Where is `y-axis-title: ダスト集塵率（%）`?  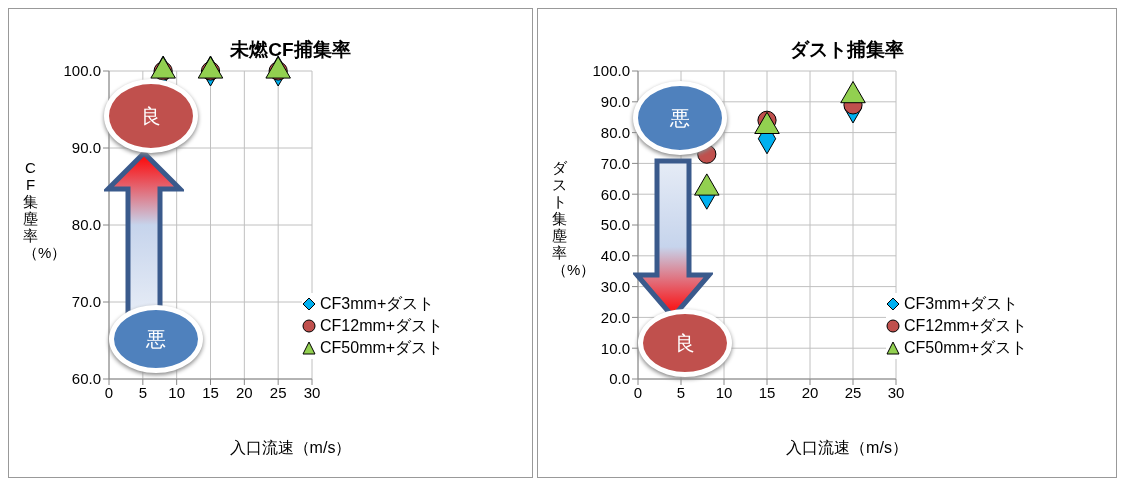 y-axis-title: ダスト集塵率（%） is located at coordinates (574, 218).